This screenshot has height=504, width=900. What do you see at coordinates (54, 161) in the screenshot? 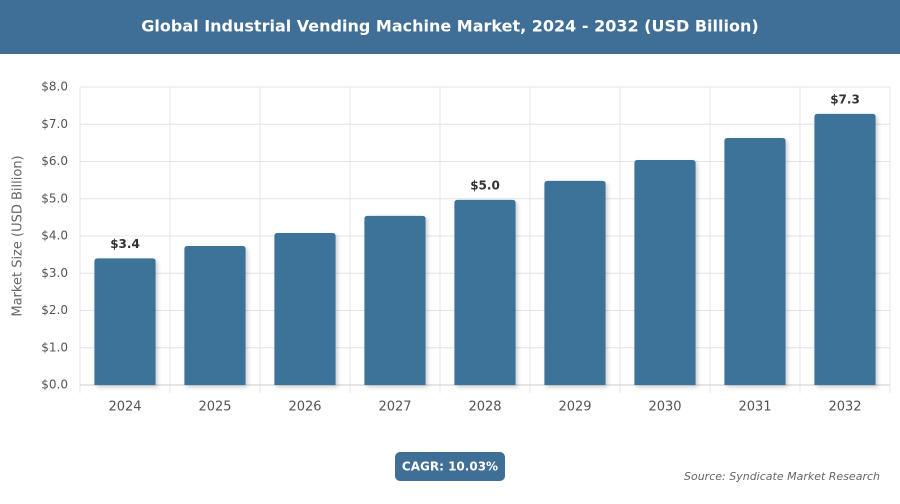
I see `y-tick-label: $6.0` at bounding box center [54, 161].